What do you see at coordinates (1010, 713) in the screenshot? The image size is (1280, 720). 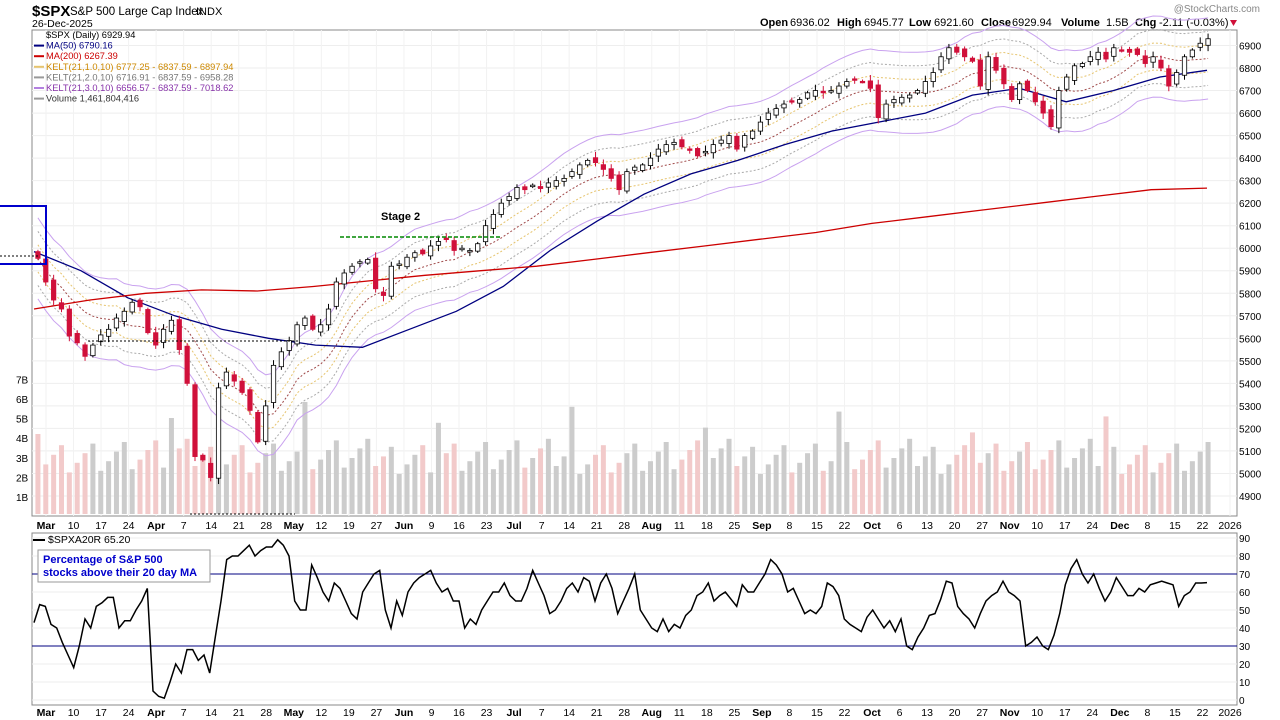 I see `date-tick-label-lower: Nov` at bounding box center [1010, 713].